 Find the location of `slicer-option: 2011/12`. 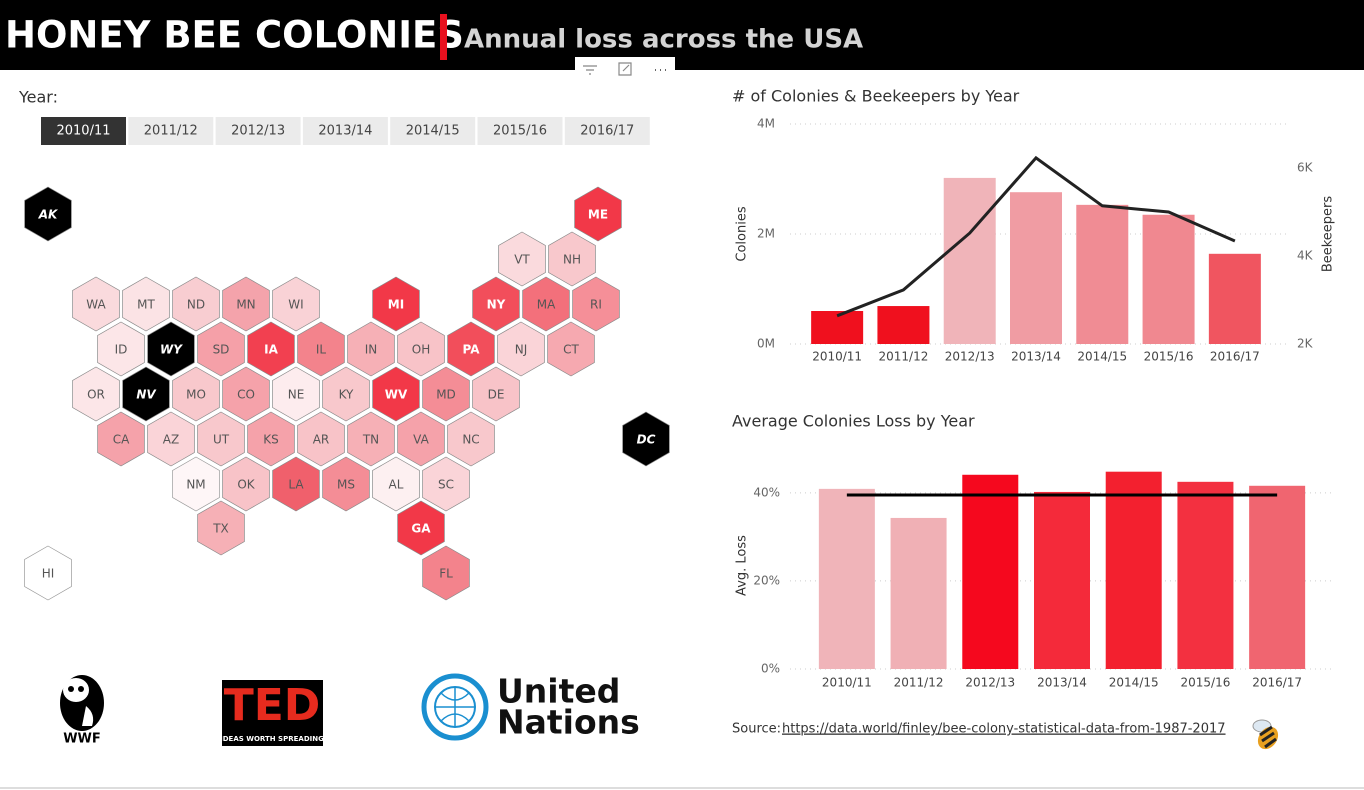

slicer-option: 2011/12 is located at coordinates (171, 131).